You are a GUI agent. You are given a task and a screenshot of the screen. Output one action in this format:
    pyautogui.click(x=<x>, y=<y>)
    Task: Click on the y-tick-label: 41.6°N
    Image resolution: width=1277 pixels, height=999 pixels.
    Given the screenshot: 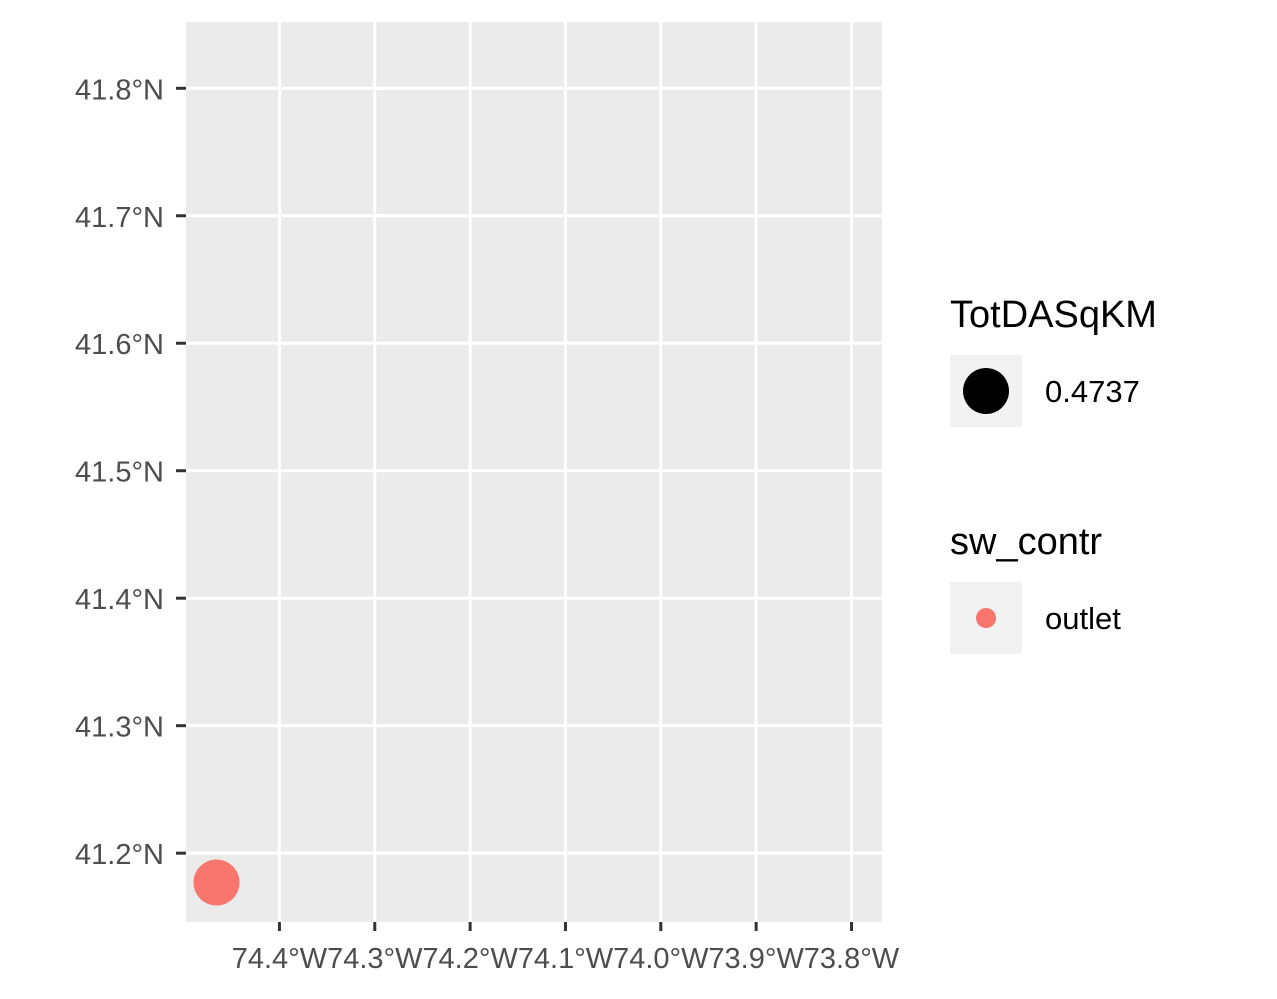 What is the action you would take?
    pyautogui.click(x=119, y=345)
    